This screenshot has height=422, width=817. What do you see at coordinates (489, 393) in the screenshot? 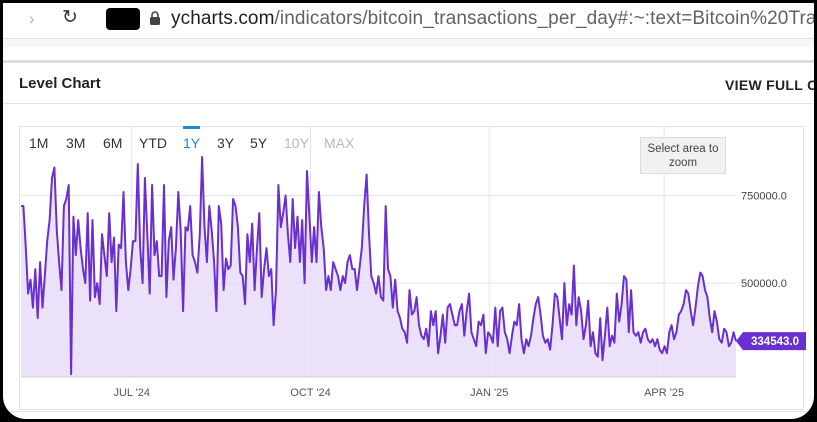
I see `x-tick-label: JAN '25` at bounding box center [489, 393].